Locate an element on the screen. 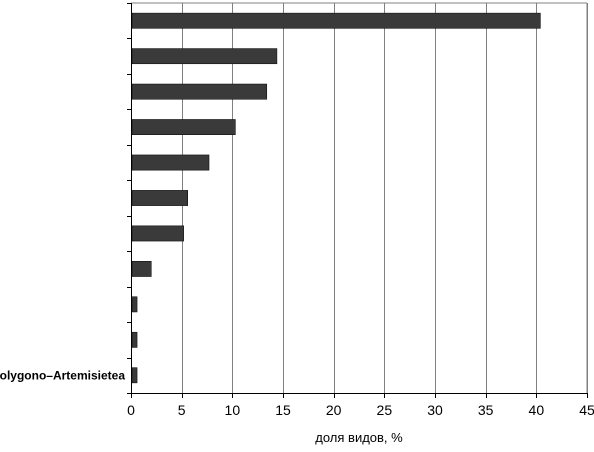 This screenshot has height=452, width=594. x-tick-label: 35 is located at coordinates (486, 410).